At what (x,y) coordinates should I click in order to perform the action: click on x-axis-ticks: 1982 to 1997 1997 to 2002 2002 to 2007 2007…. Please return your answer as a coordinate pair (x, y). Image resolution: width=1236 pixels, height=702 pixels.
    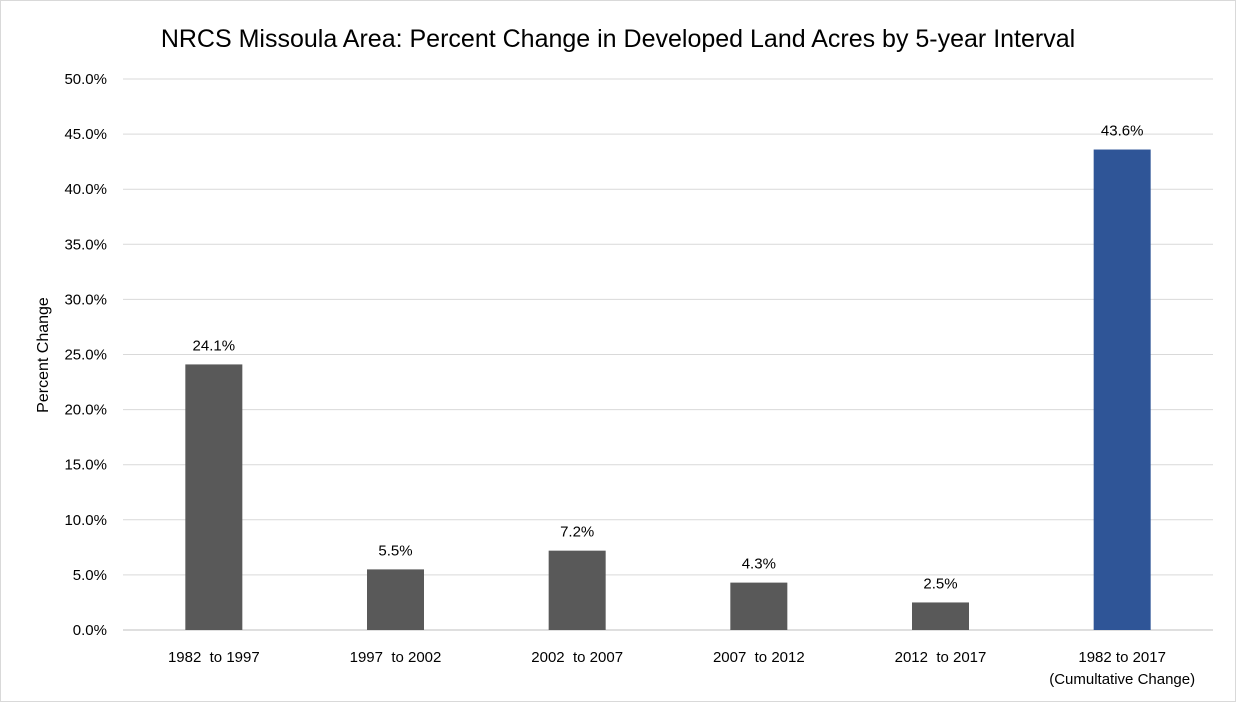
    Looking at the image, I should click on (681, 668).